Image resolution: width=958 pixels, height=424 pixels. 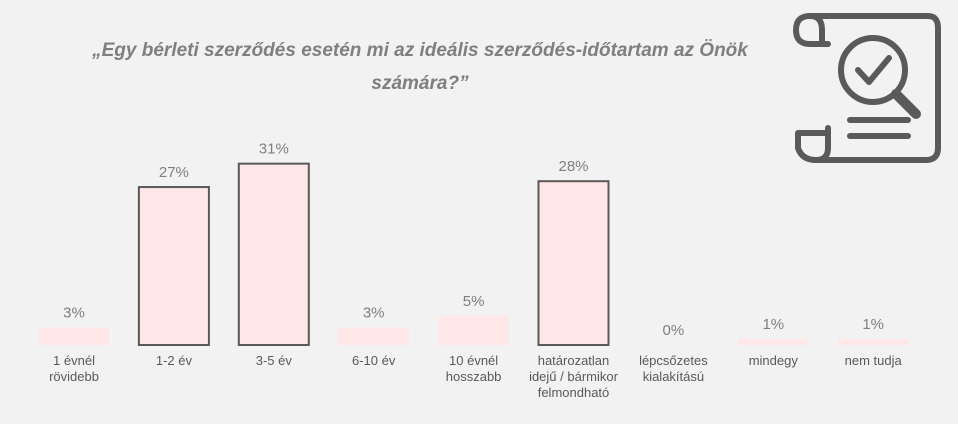 I want to click on category-label-5: határozatlan idejű / bármikor felmondható, so click(x=574, y=376).